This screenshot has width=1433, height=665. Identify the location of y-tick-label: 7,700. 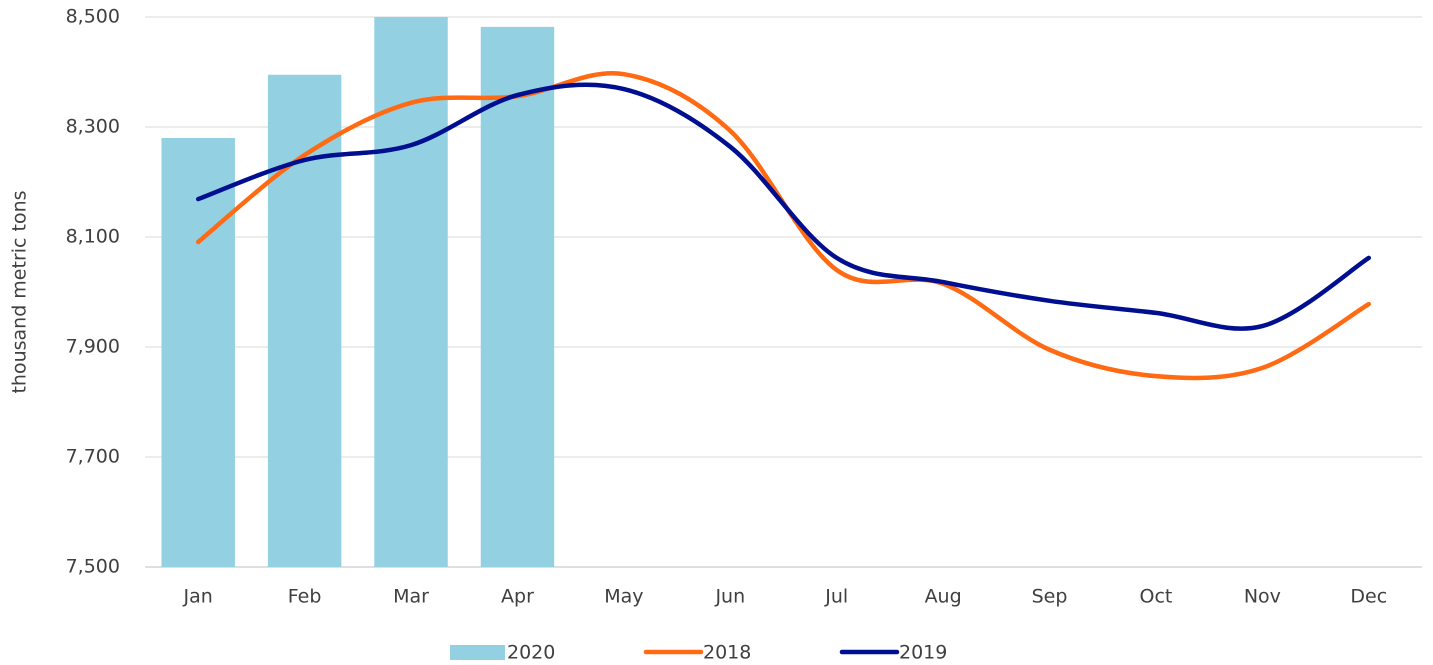
(93, 457).